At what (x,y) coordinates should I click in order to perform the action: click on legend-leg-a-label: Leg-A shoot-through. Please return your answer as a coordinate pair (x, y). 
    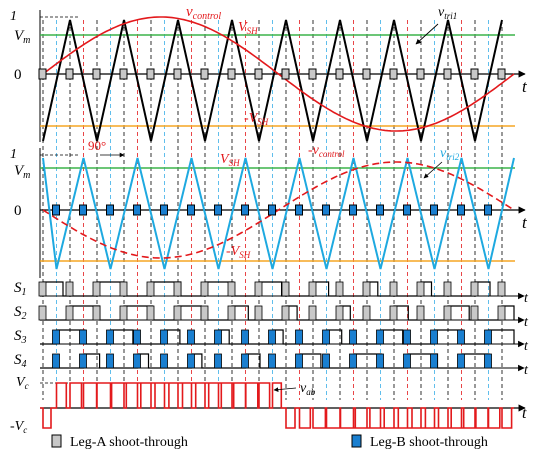
    Looking at the image, I should click on (129, 442).